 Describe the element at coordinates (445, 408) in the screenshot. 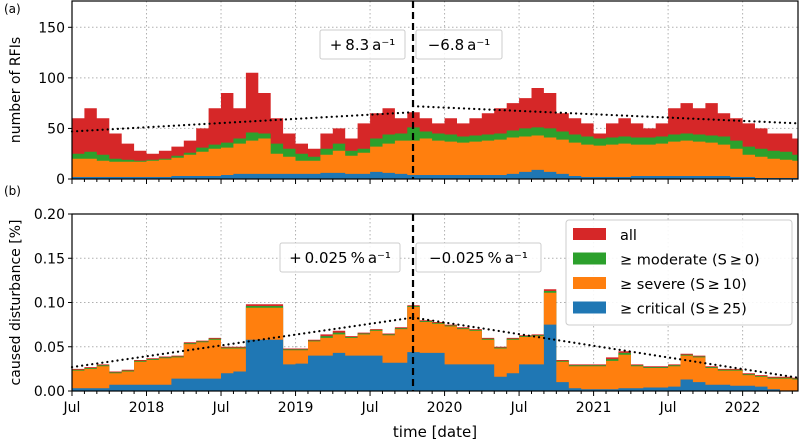

I see `x-tick-label: 2020` at that location.